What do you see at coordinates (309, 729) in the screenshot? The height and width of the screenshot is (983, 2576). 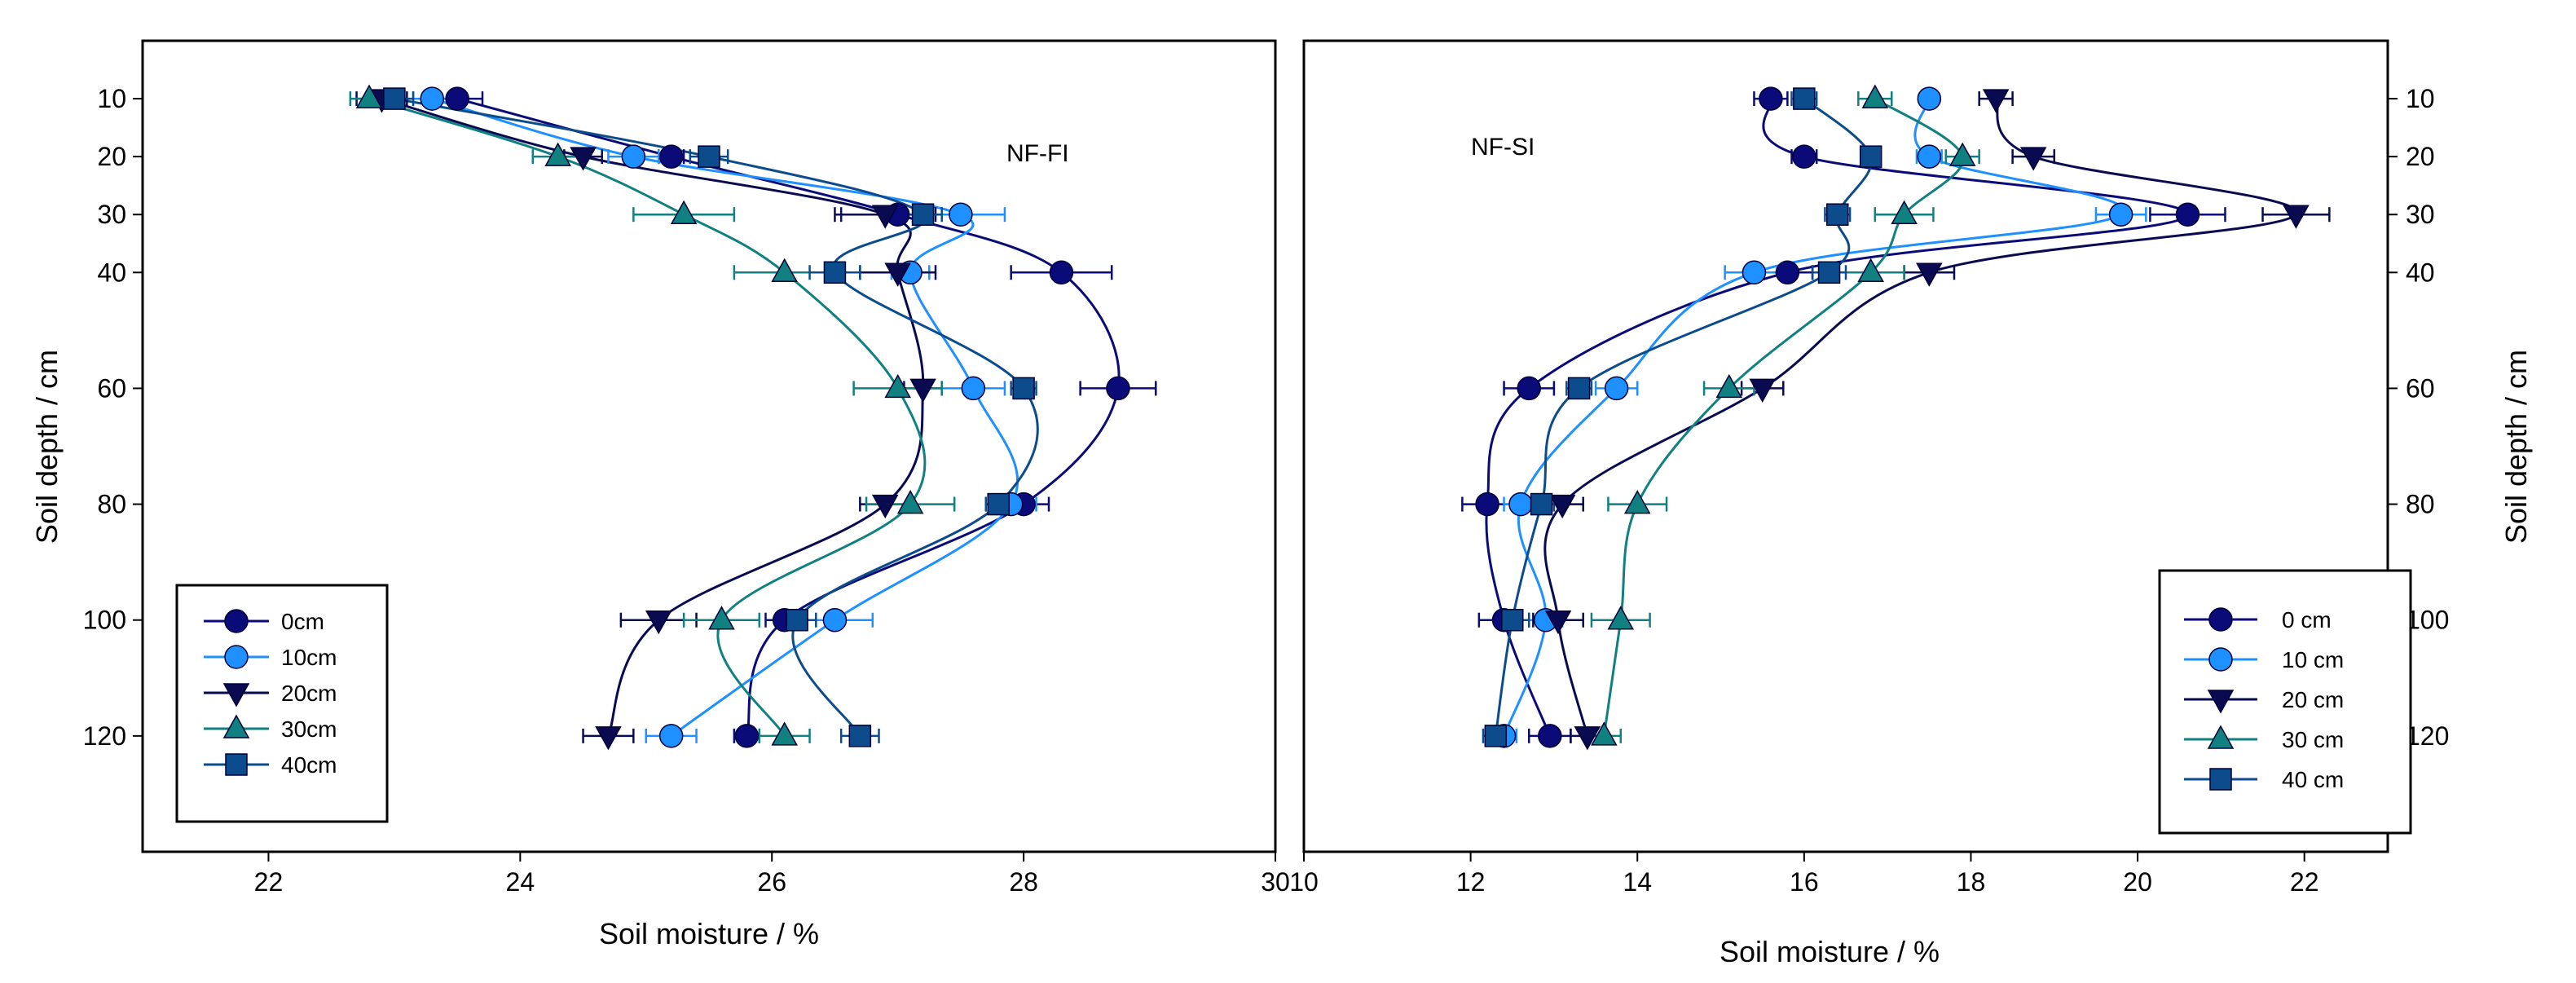 I see `legend-label: 30cm` at bounding box center [309, 729].